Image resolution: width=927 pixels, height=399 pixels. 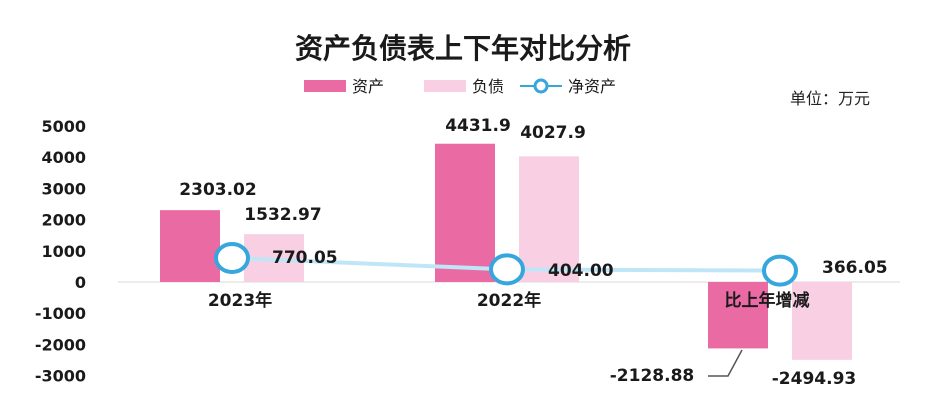 What do you see at coordinates (63, 251) in the screenshot?
I see `y-tick-label: 1000` at bounding box center [63, 251].